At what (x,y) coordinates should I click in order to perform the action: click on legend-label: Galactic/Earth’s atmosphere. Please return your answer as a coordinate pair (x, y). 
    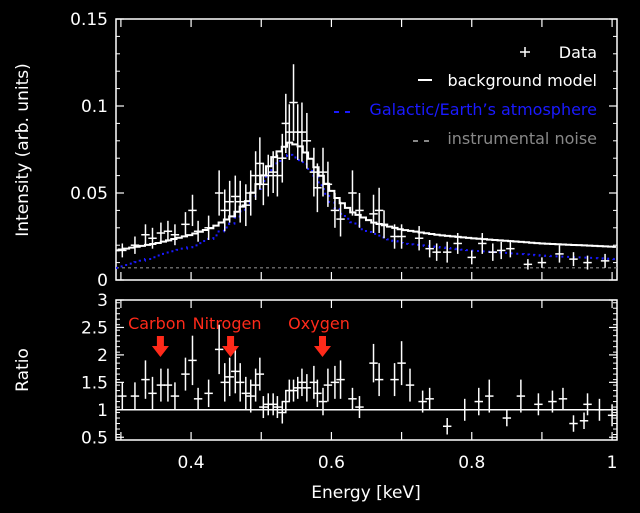
    Looking at the image, I should click on (483, 109).